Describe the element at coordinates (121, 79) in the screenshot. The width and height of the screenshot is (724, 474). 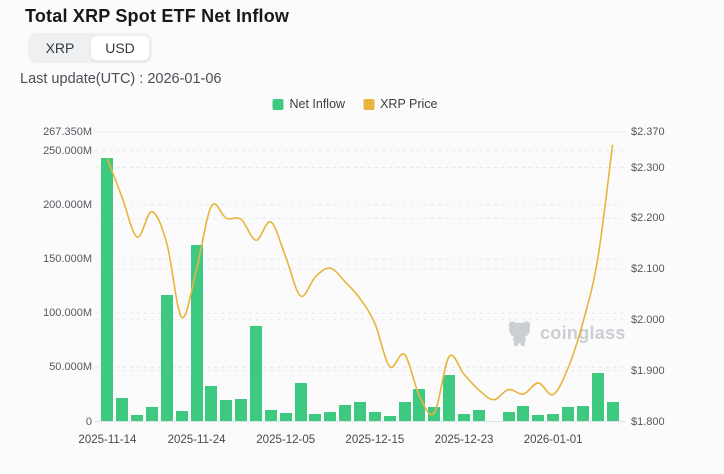
I see `last-update-label: Last update(UTC) : 2026-01-06` at that location.